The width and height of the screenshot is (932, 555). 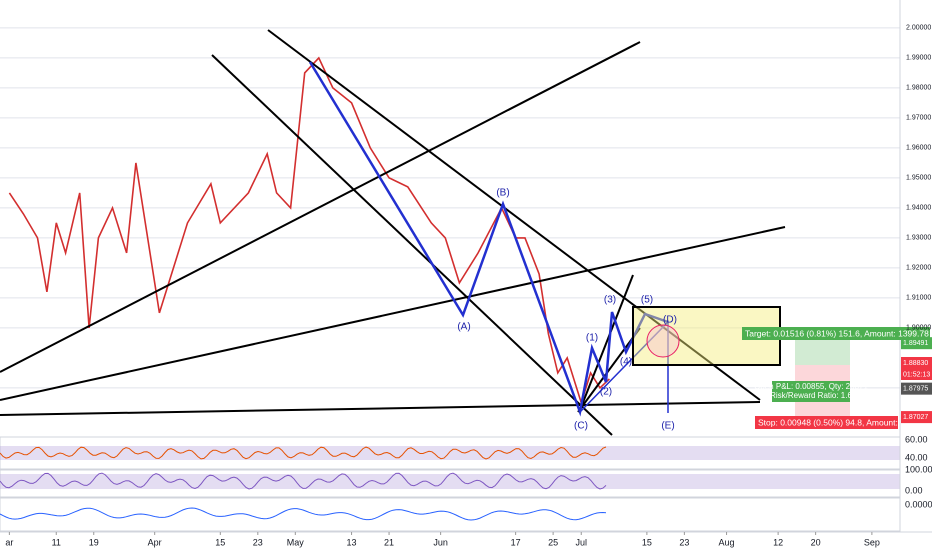 What do you see at coordinates (836, 422) in the screenshot?
I see `stop-text: Stop: 0.00948 (0.50%) 94.8, Amount: 750` at bounding box center [836, 422].